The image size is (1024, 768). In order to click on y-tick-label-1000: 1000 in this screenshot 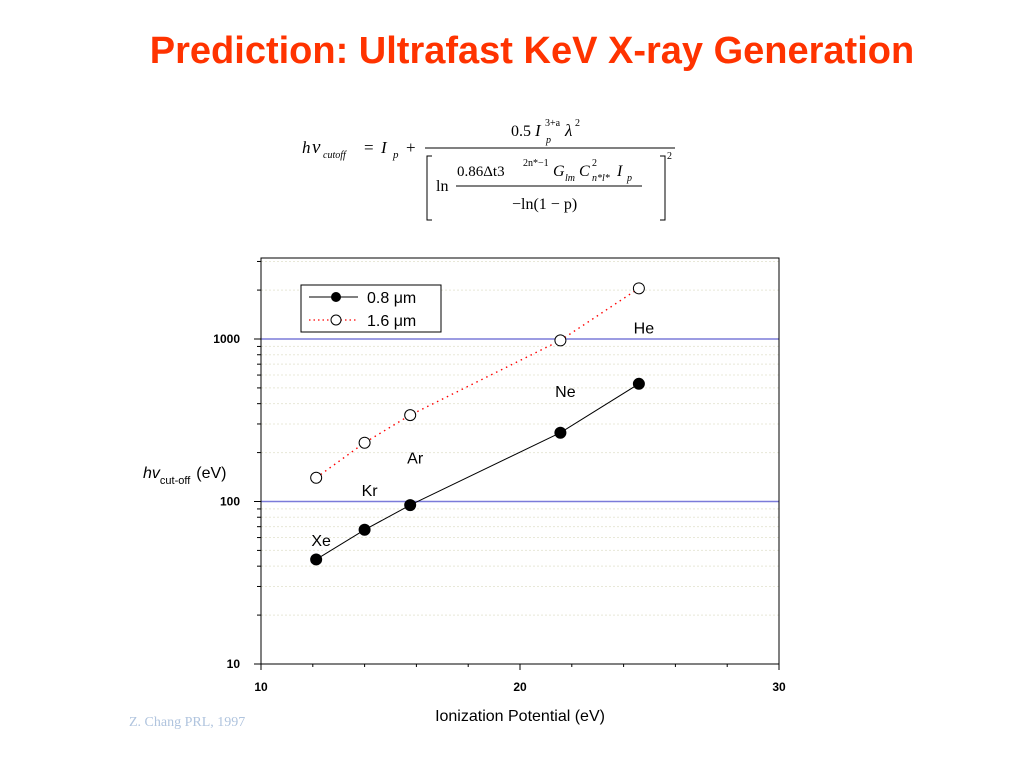, I will do `click(226, 339)`.